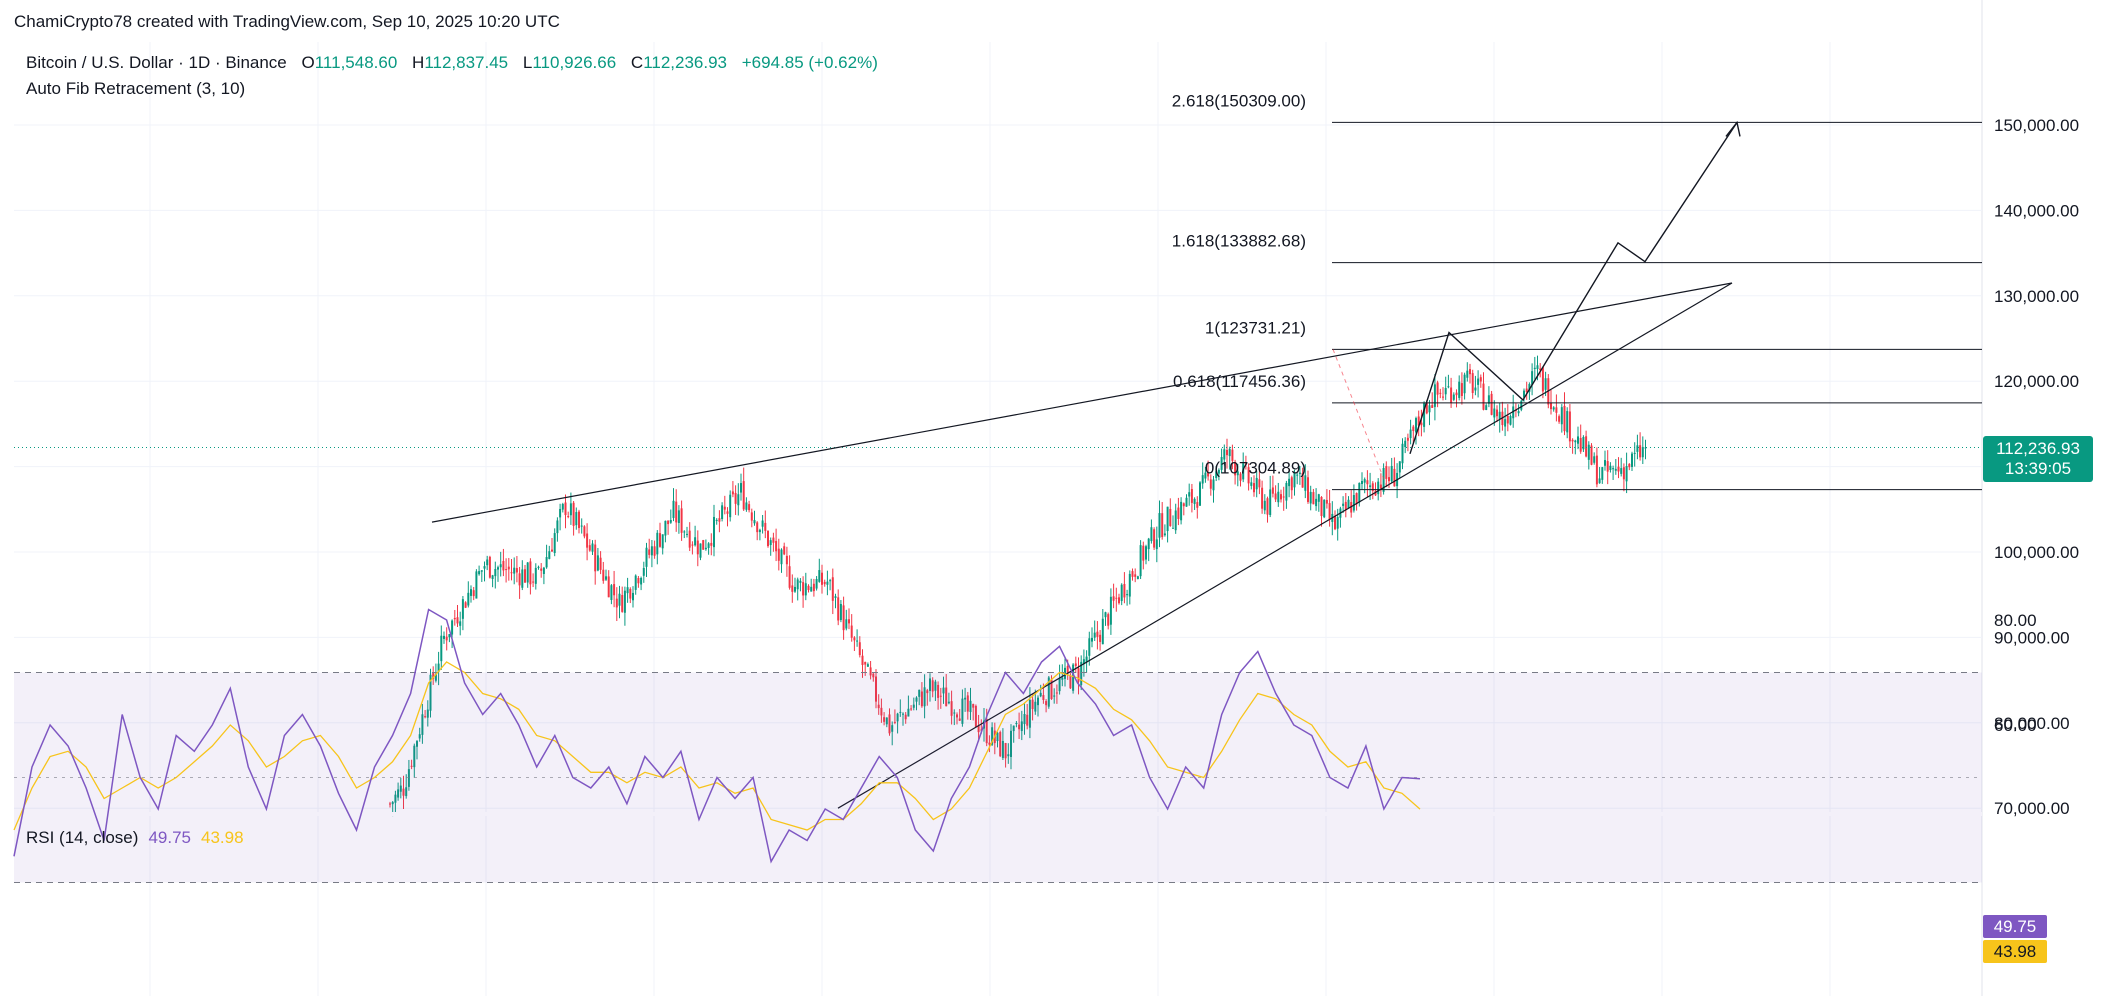 The height and width of the screenshot is (996, 2114). Describe the element at coordinates (135, 838) in the screenshot. I see `rsi-legend: RSI (14, close) 49.75 43.98` at that location.